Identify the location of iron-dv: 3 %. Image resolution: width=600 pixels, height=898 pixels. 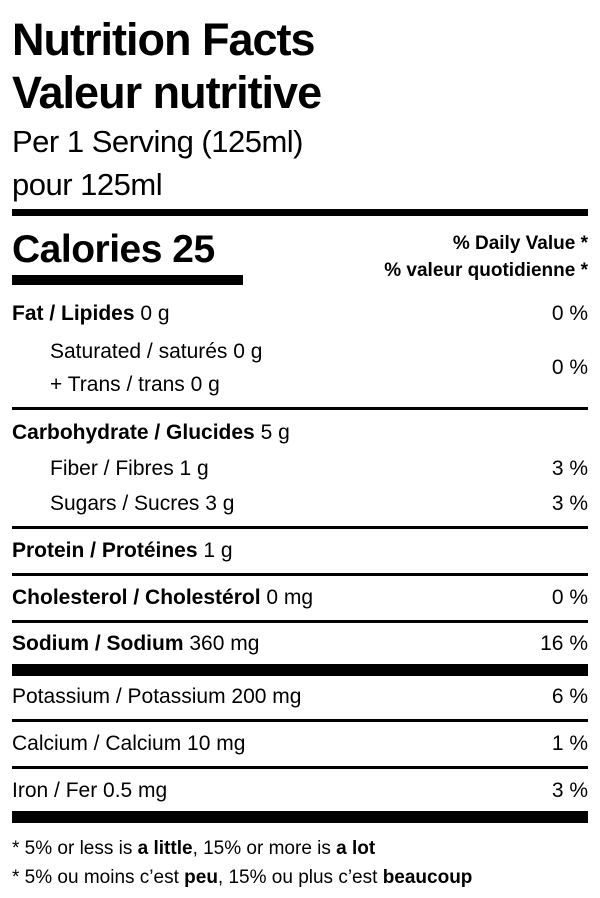
(569, 790).